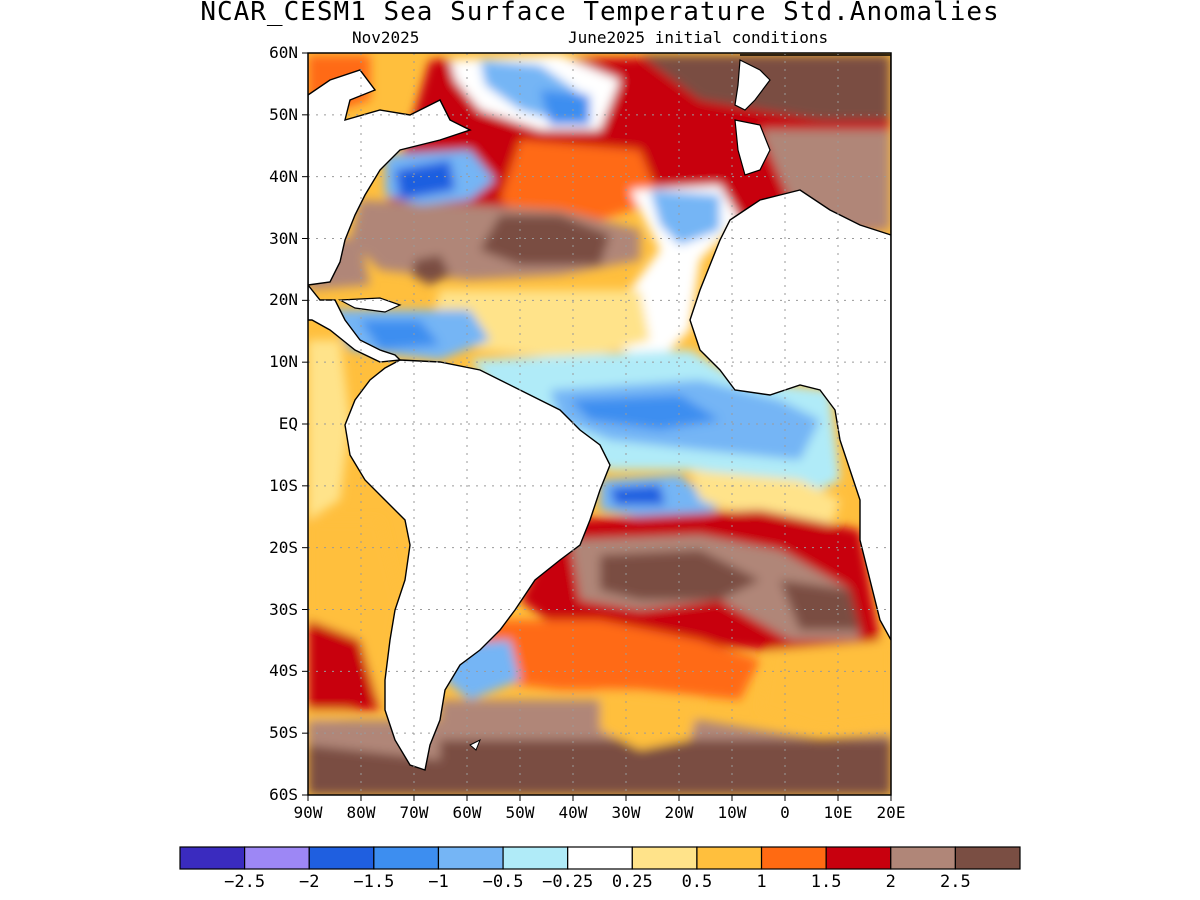  Describe the element at coordinates (679, 812) in the screenshot. I see `lon-tick-label: 20W` at that location.